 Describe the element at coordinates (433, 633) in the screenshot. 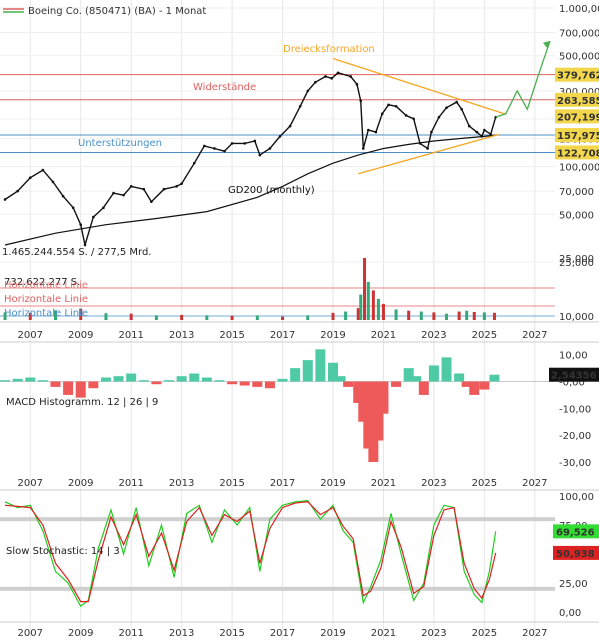

I see `stoch-x-tick-label: 2023` at that location.